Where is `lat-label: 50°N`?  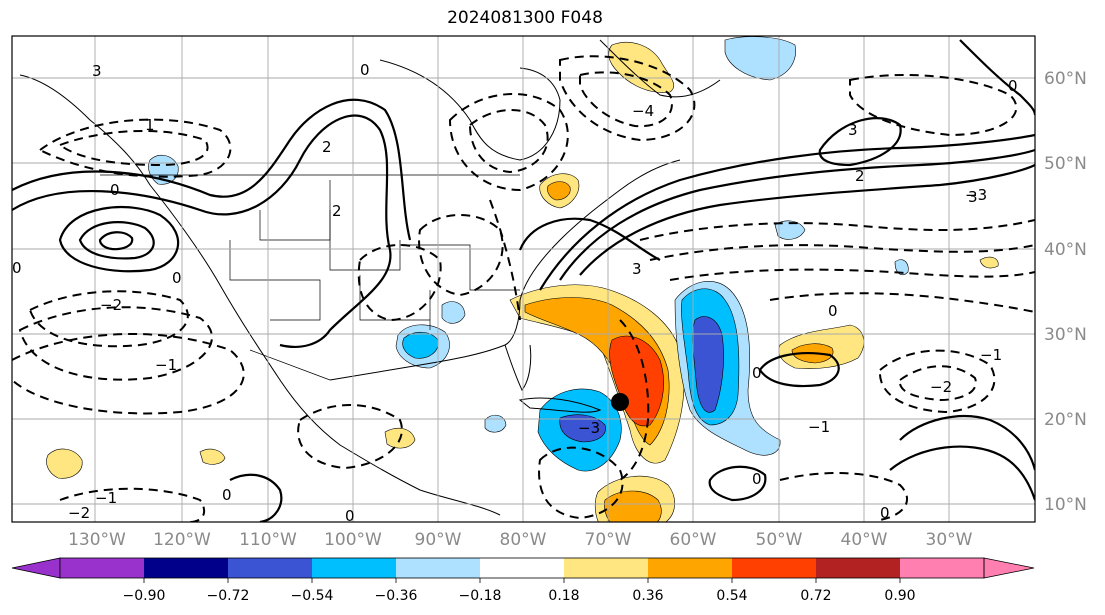 lat-label: 50°N is located at coordinates (1065, 164).